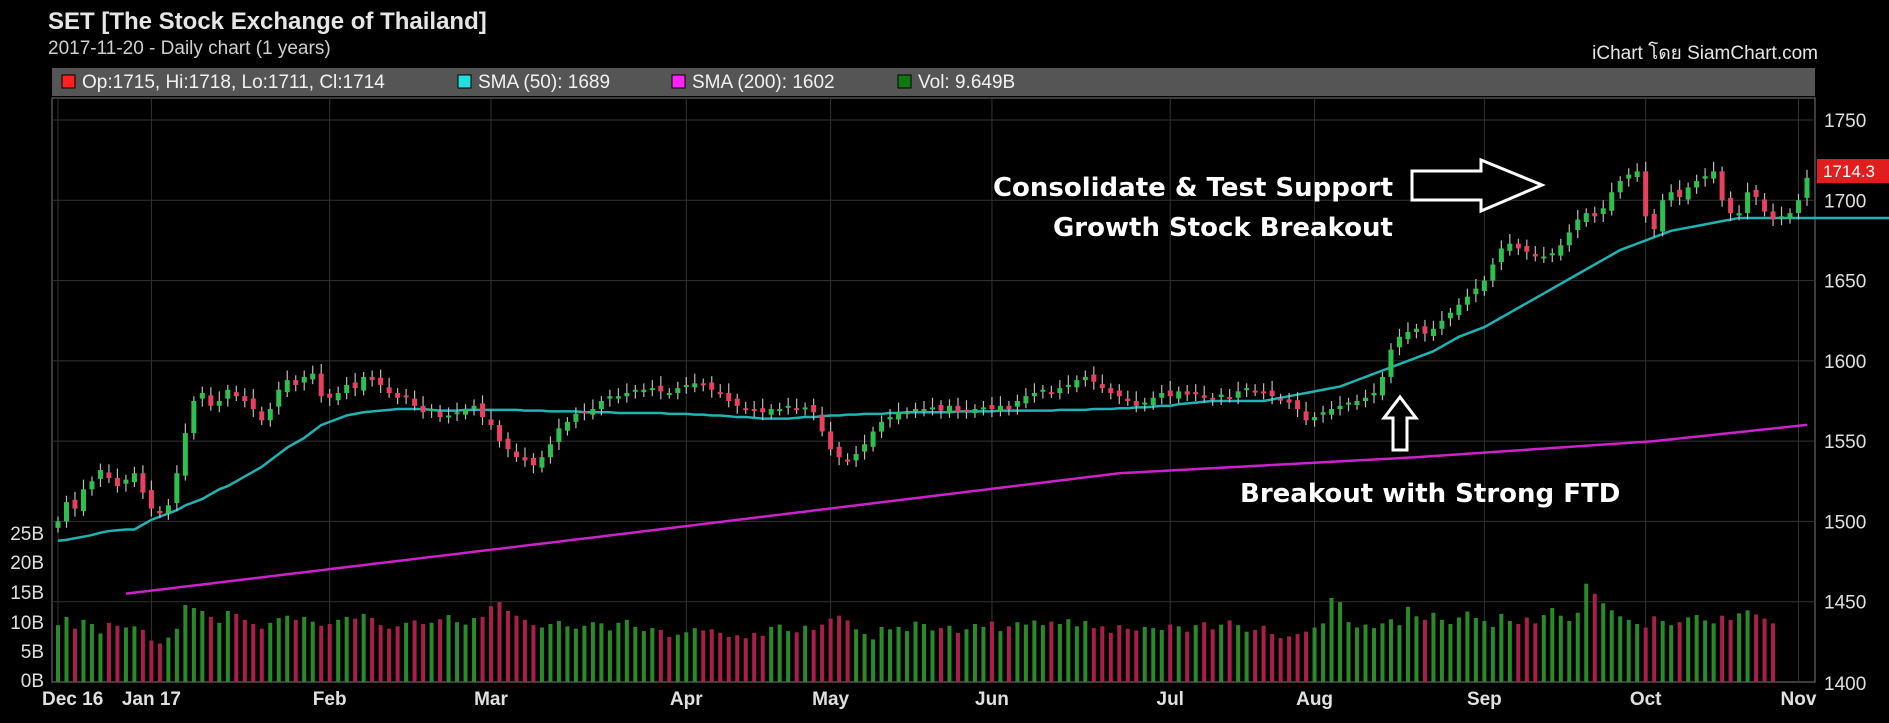  What do you see at coordinates (1484, 699) in the screenshot?
I see `month-tick-label: Sep` at bounding box center [1484, 699].